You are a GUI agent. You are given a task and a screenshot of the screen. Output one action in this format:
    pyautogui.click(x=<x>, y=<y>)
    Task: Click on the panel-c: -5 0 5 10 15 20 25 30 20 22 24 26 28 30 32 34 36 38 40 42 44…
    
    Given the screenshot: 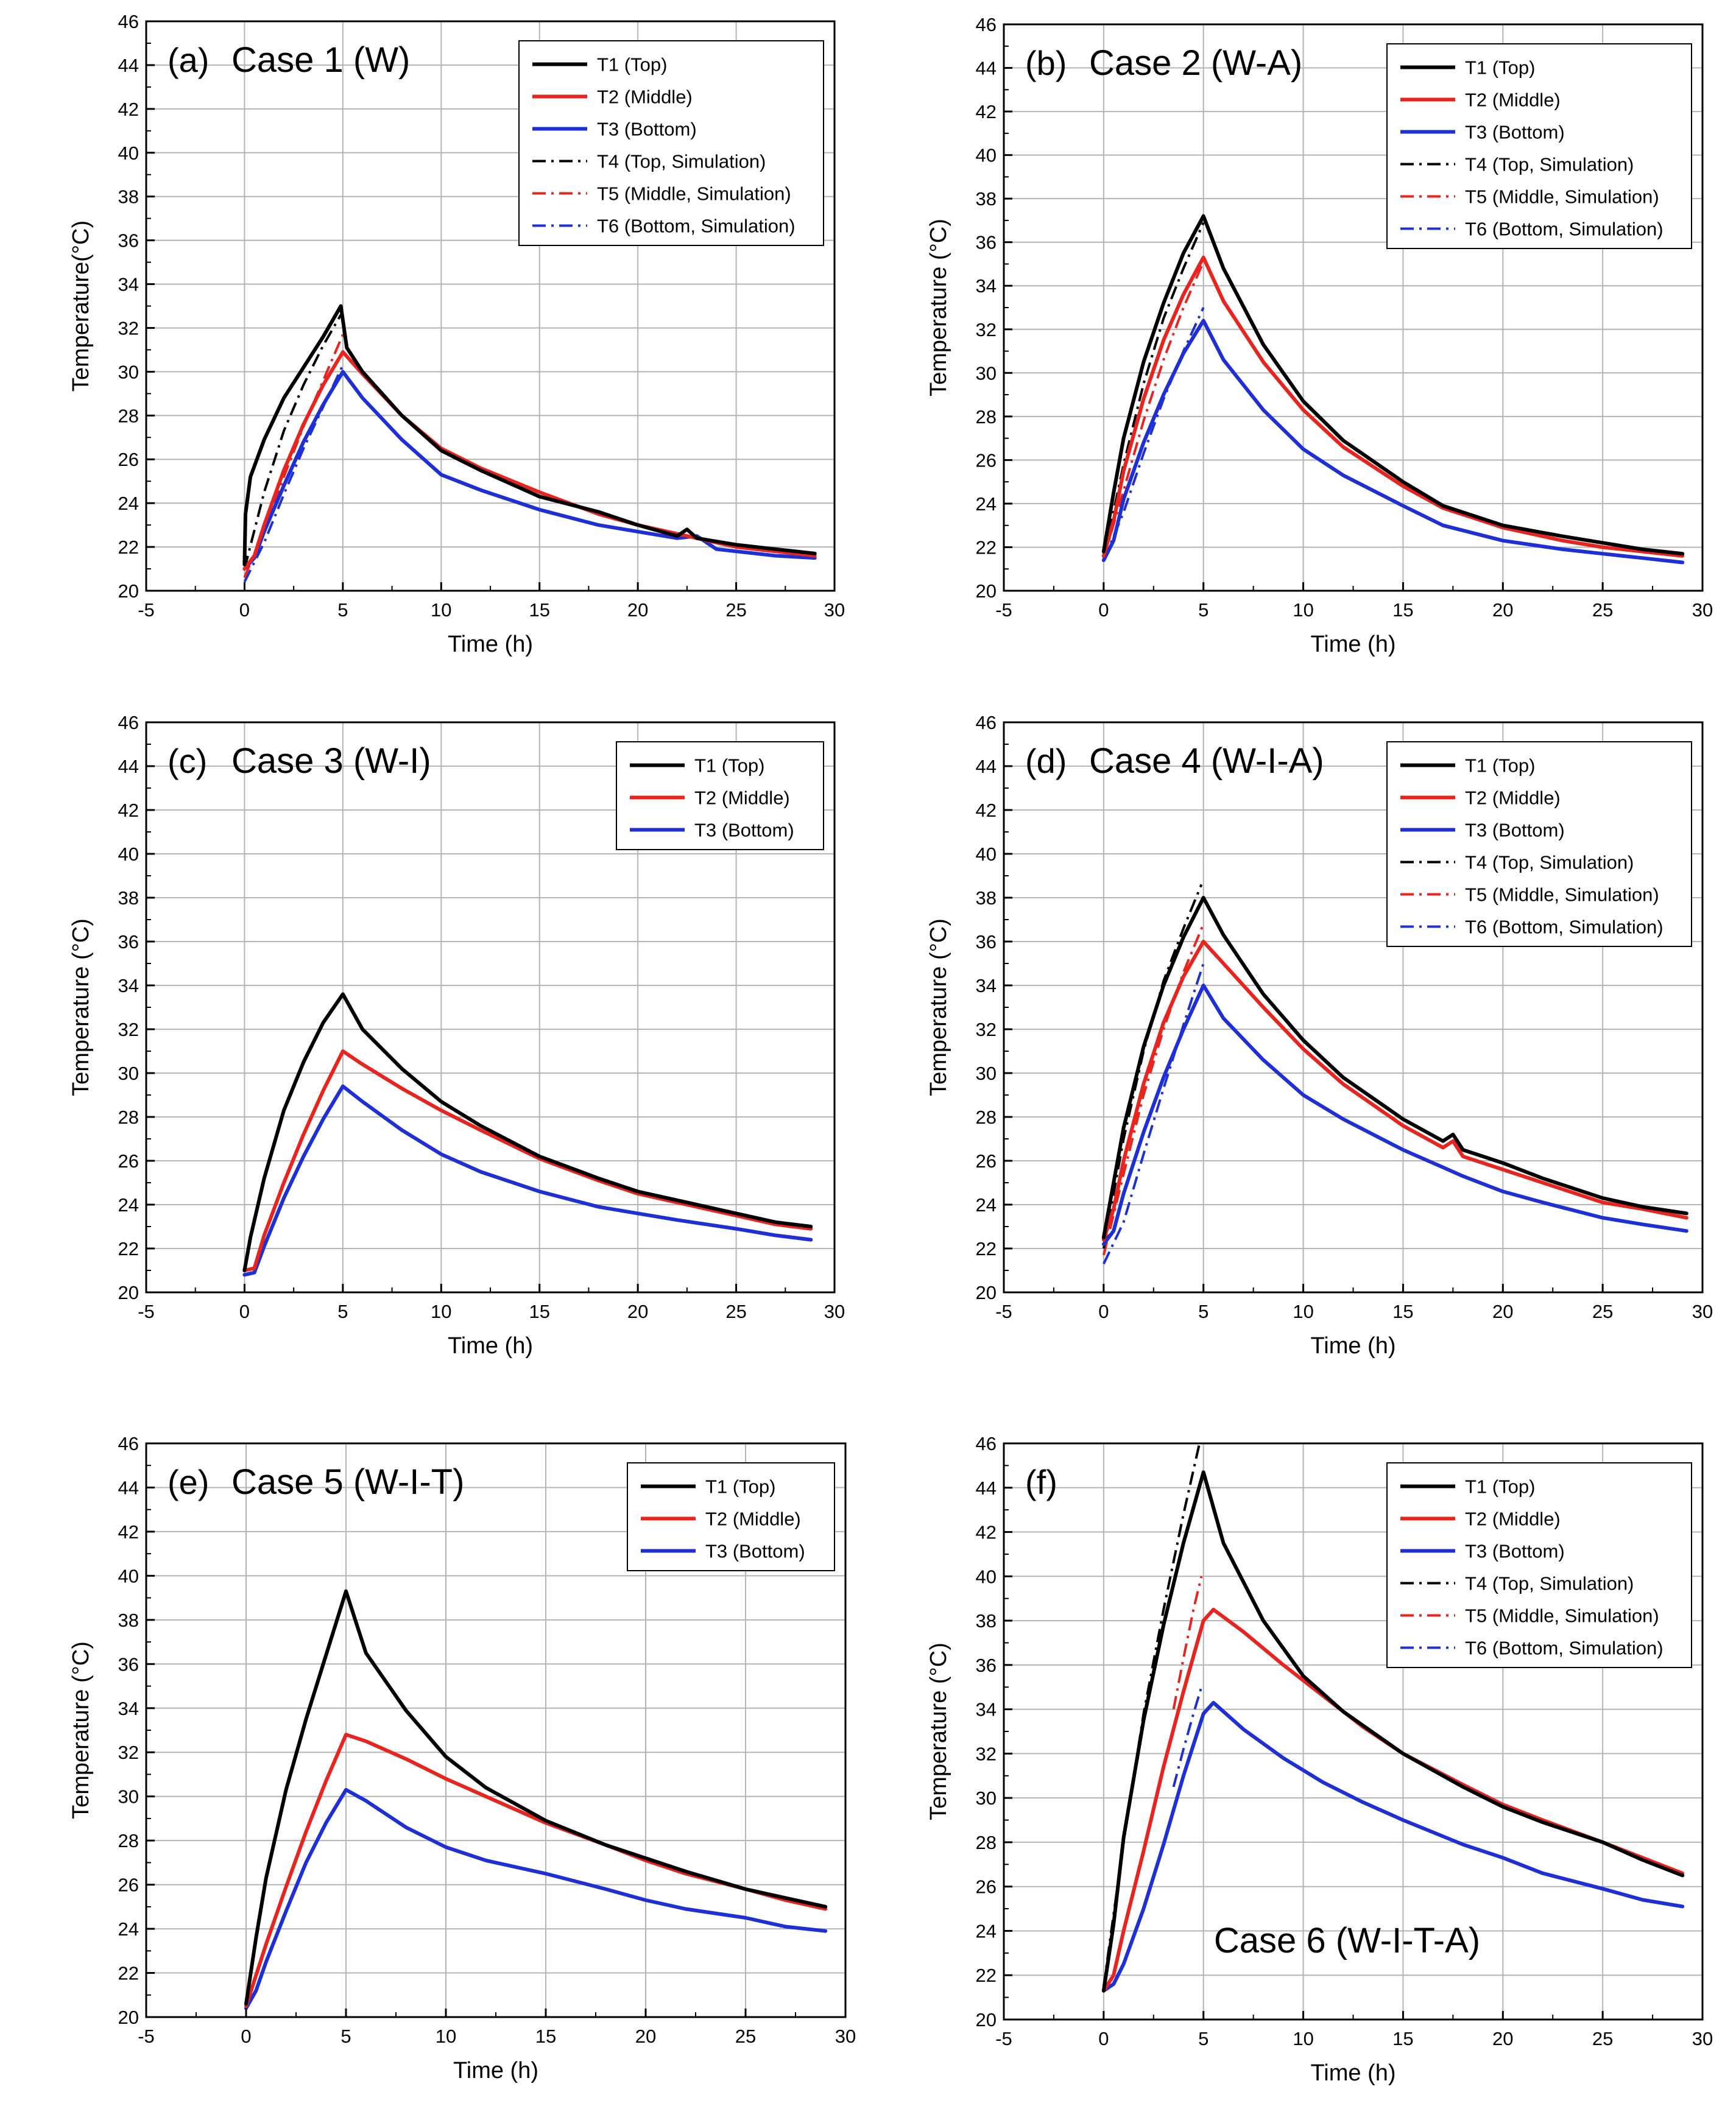 What is the action you would take?
    pyautogui.click(x=456, y=1036)
    